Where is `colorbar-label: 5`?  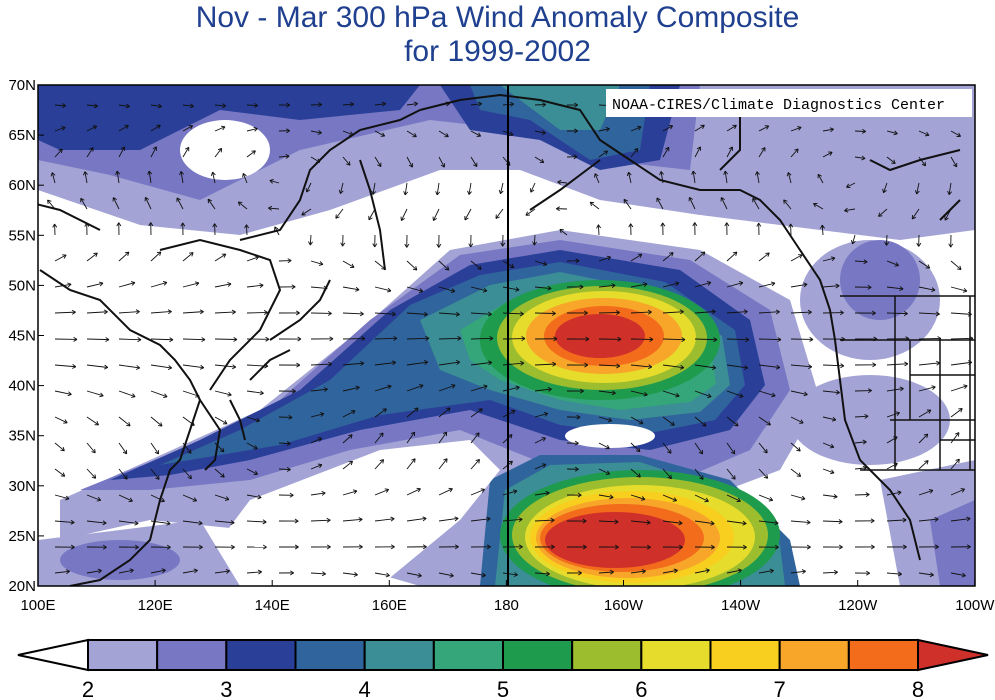
colorbar-label: 5 is located at coordinates (503, 688).